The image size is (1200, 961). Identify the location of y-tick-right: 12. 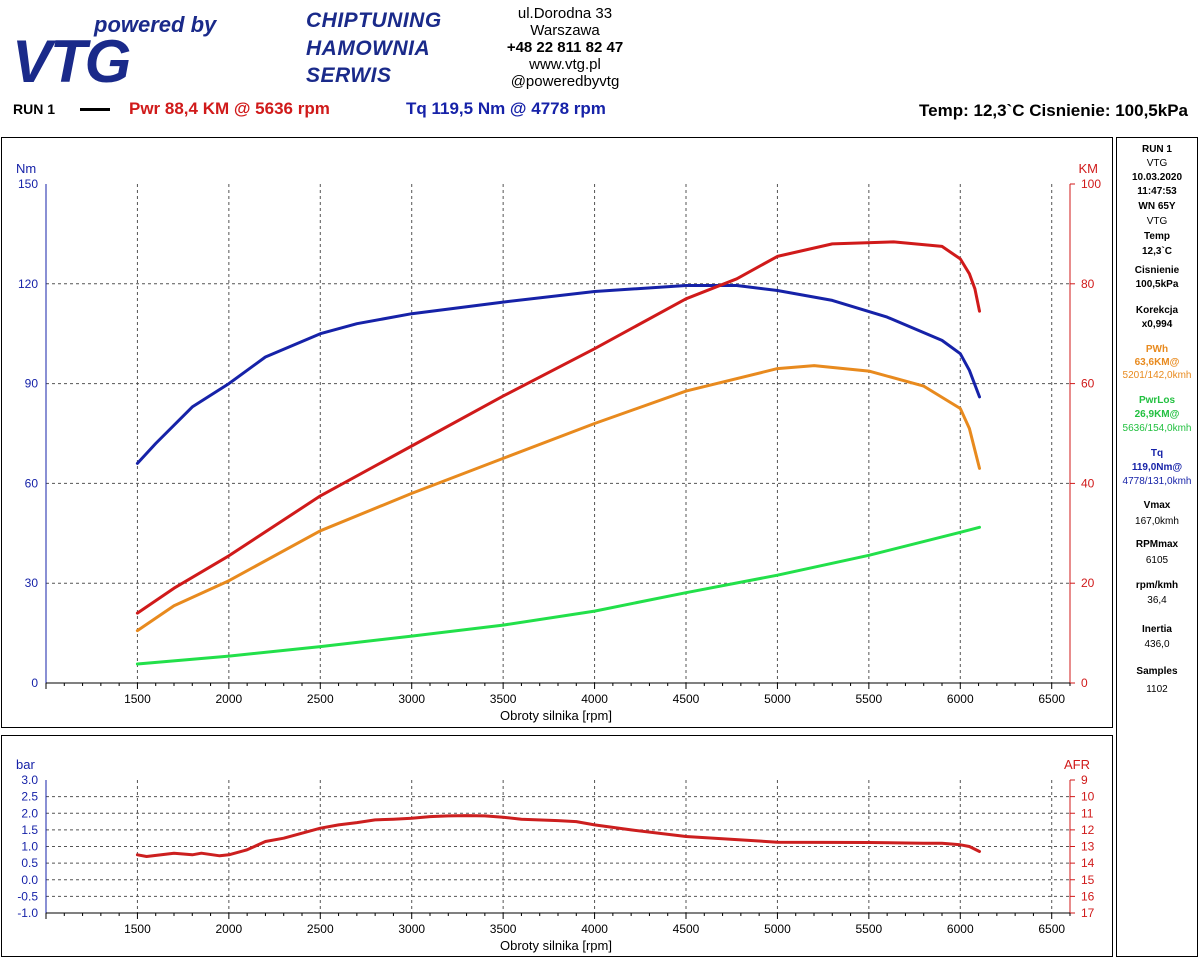
(1088, 830).